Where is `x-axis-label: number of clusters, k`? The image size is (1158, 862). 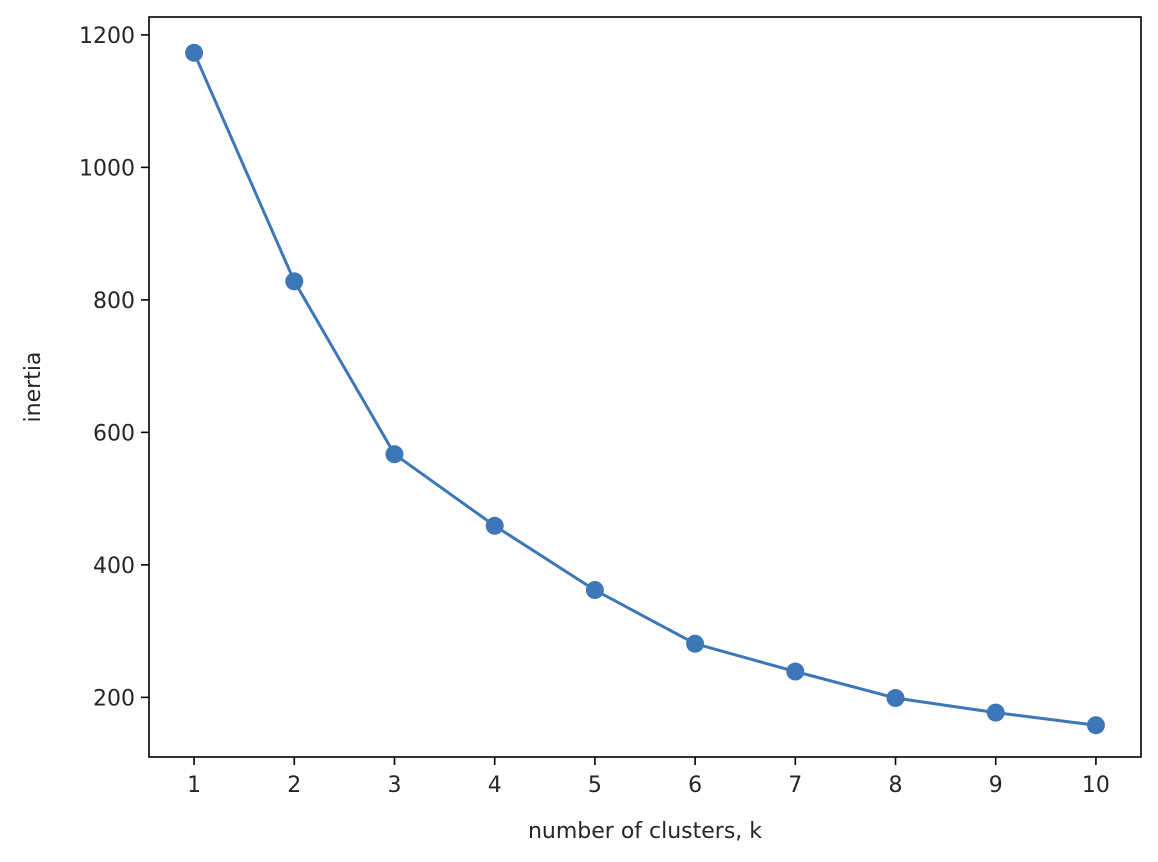
x-axis-label: number of clusters, k is located at coordinates (645, 831).